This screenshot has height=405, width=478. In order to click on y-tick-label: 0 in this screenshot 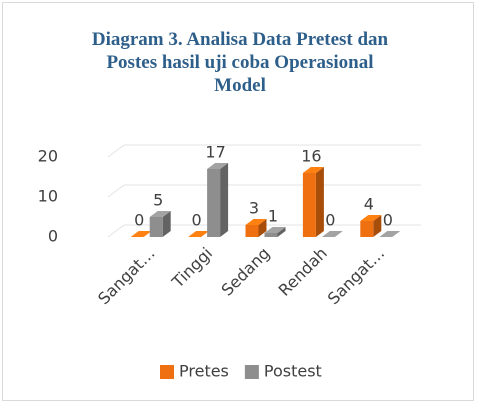, I will do `click(53, 236)`.